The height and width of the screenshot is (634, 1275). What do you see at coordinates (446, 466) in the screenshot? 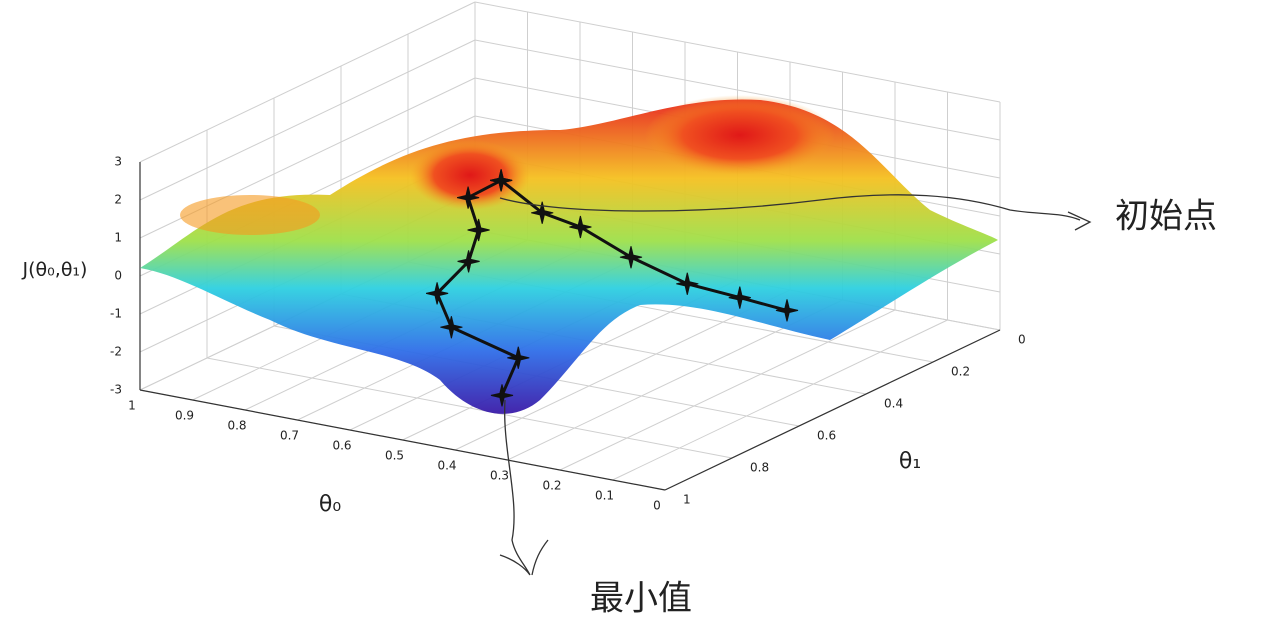
I see `x-tick-label: 0.4` at bounding box center [446, 466].